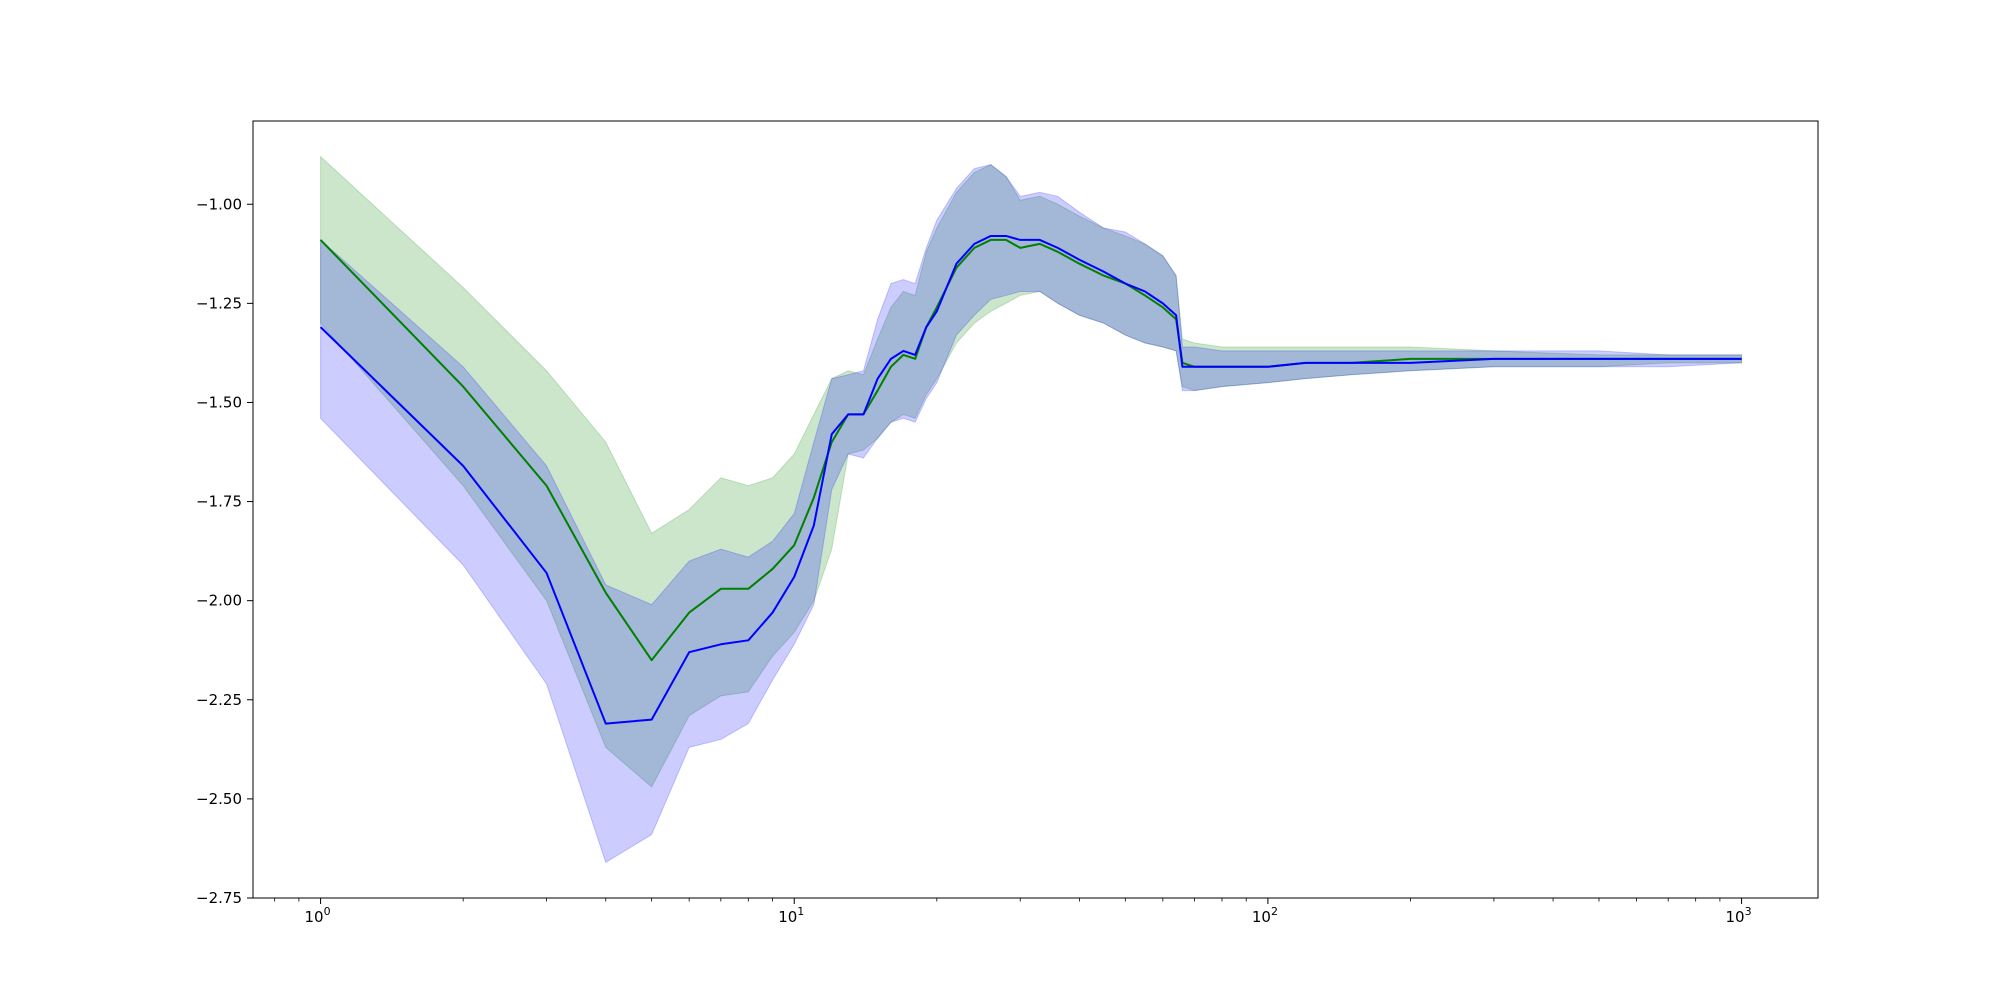 Image resolution: width=2000 pixels, height=1005 pixels. What do you see at coordinates (219, 898) in the screenshot?
I see `y-tick-label: −2.75` at bounding box center [219, 898].